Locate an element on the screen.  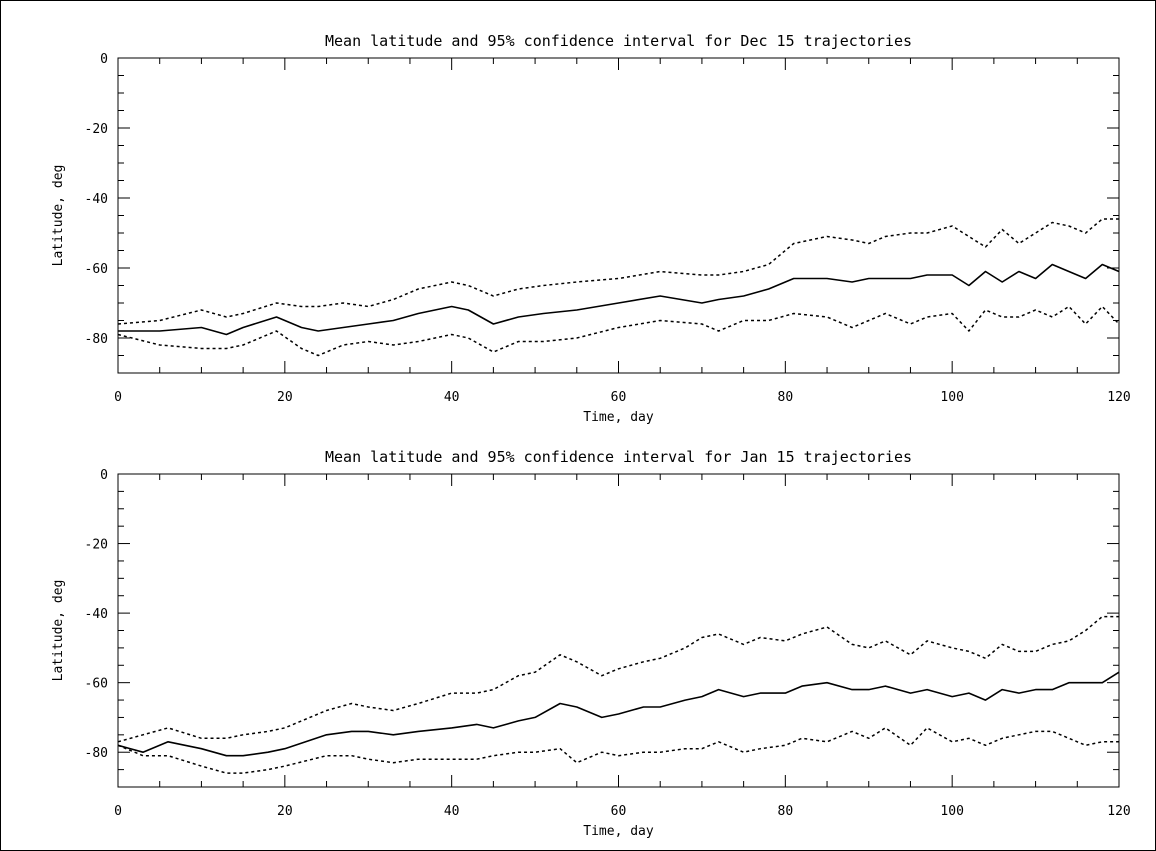
chart1-x-tick-label: 0 is located at coordinates (118, 397).